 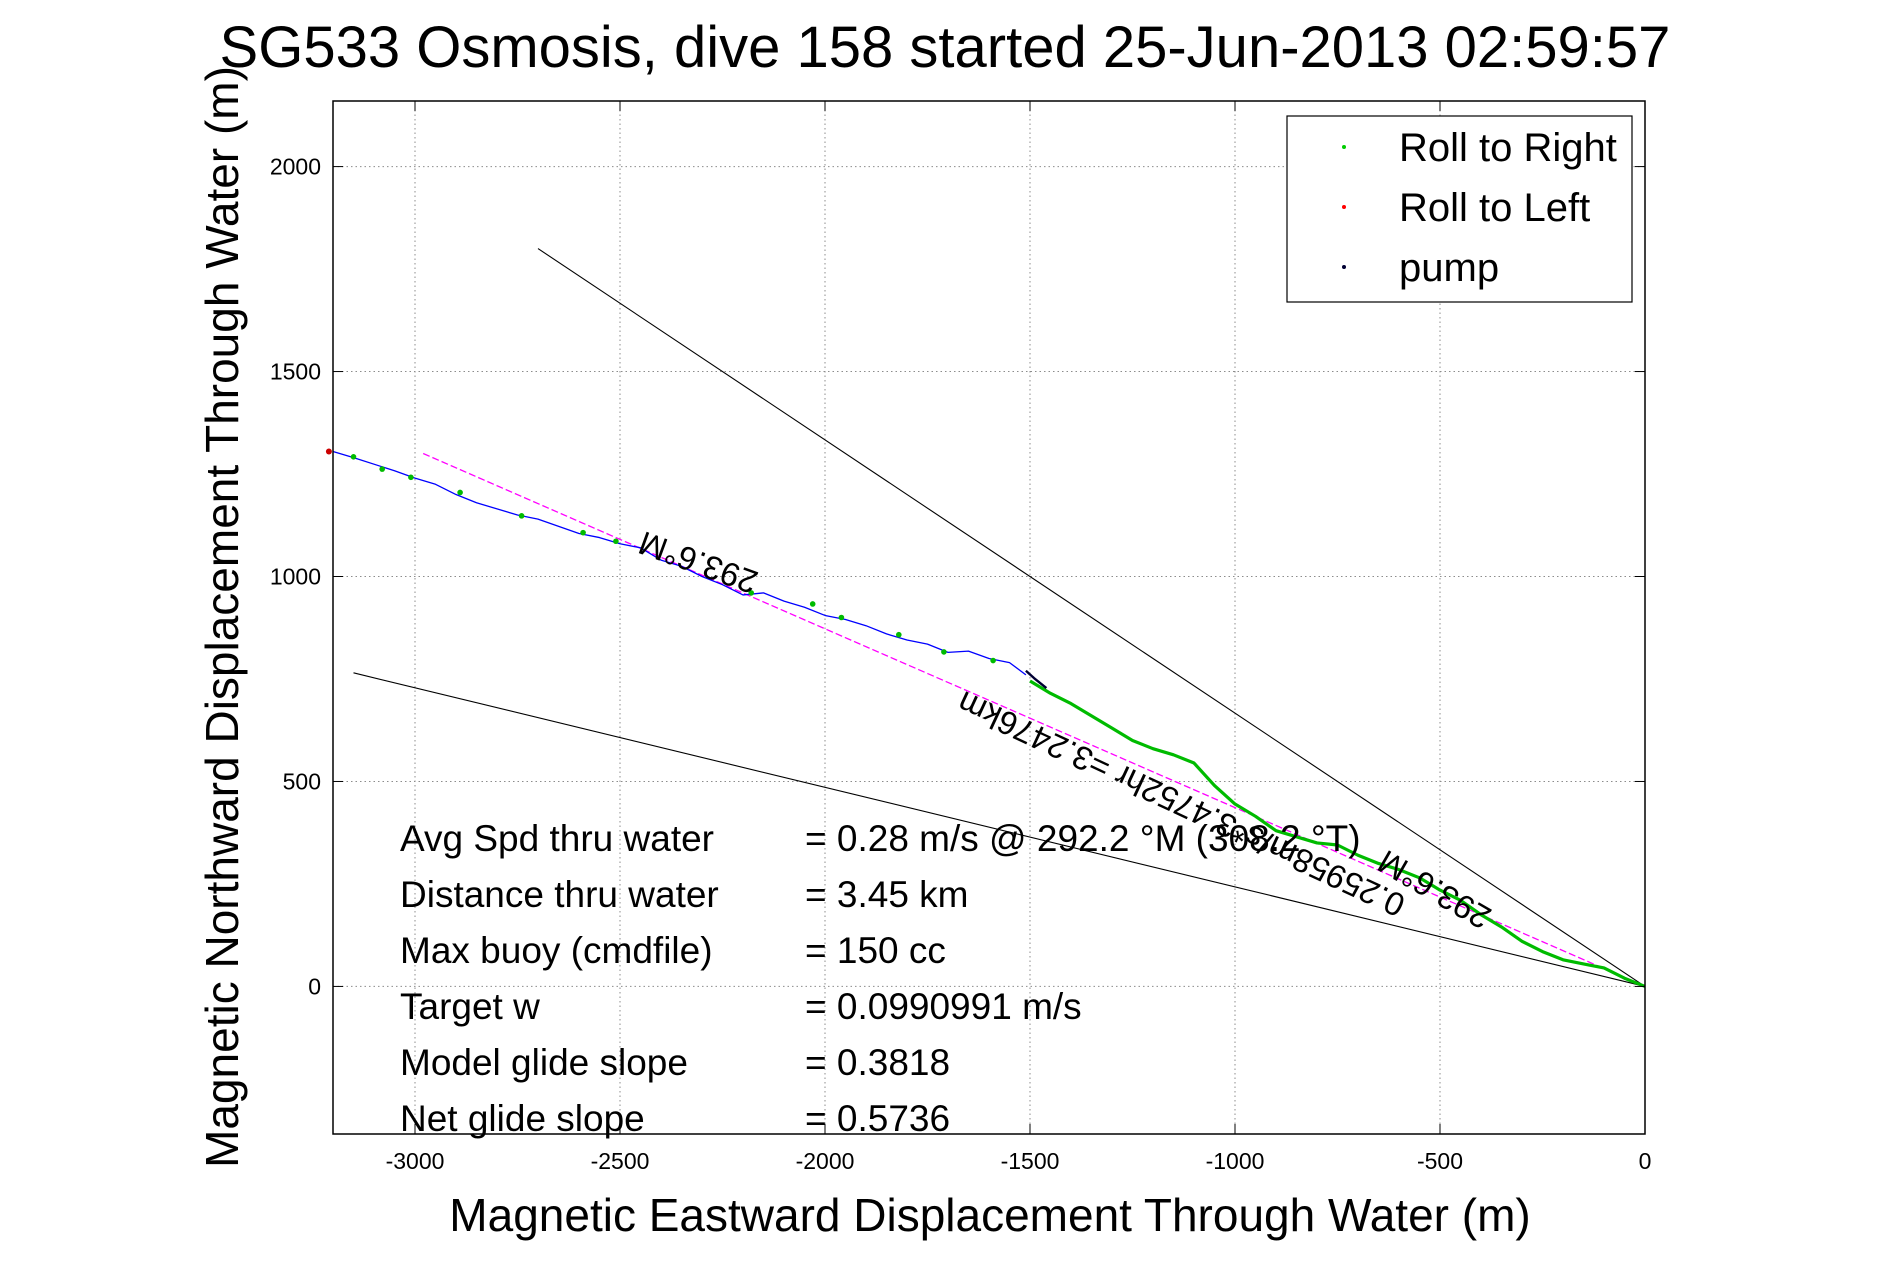 I want to click on legend-label: Roll to Left, so click(x=1494, y=208).